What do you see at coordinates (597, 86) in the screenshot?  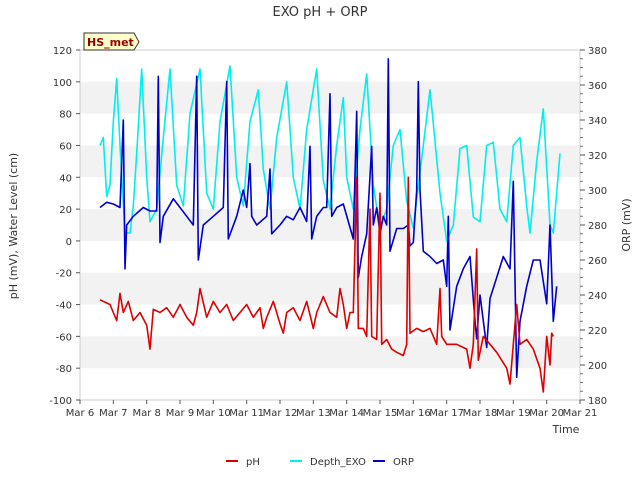 I see `y-right-tick-label: 360` at bounding box center [597, 86].